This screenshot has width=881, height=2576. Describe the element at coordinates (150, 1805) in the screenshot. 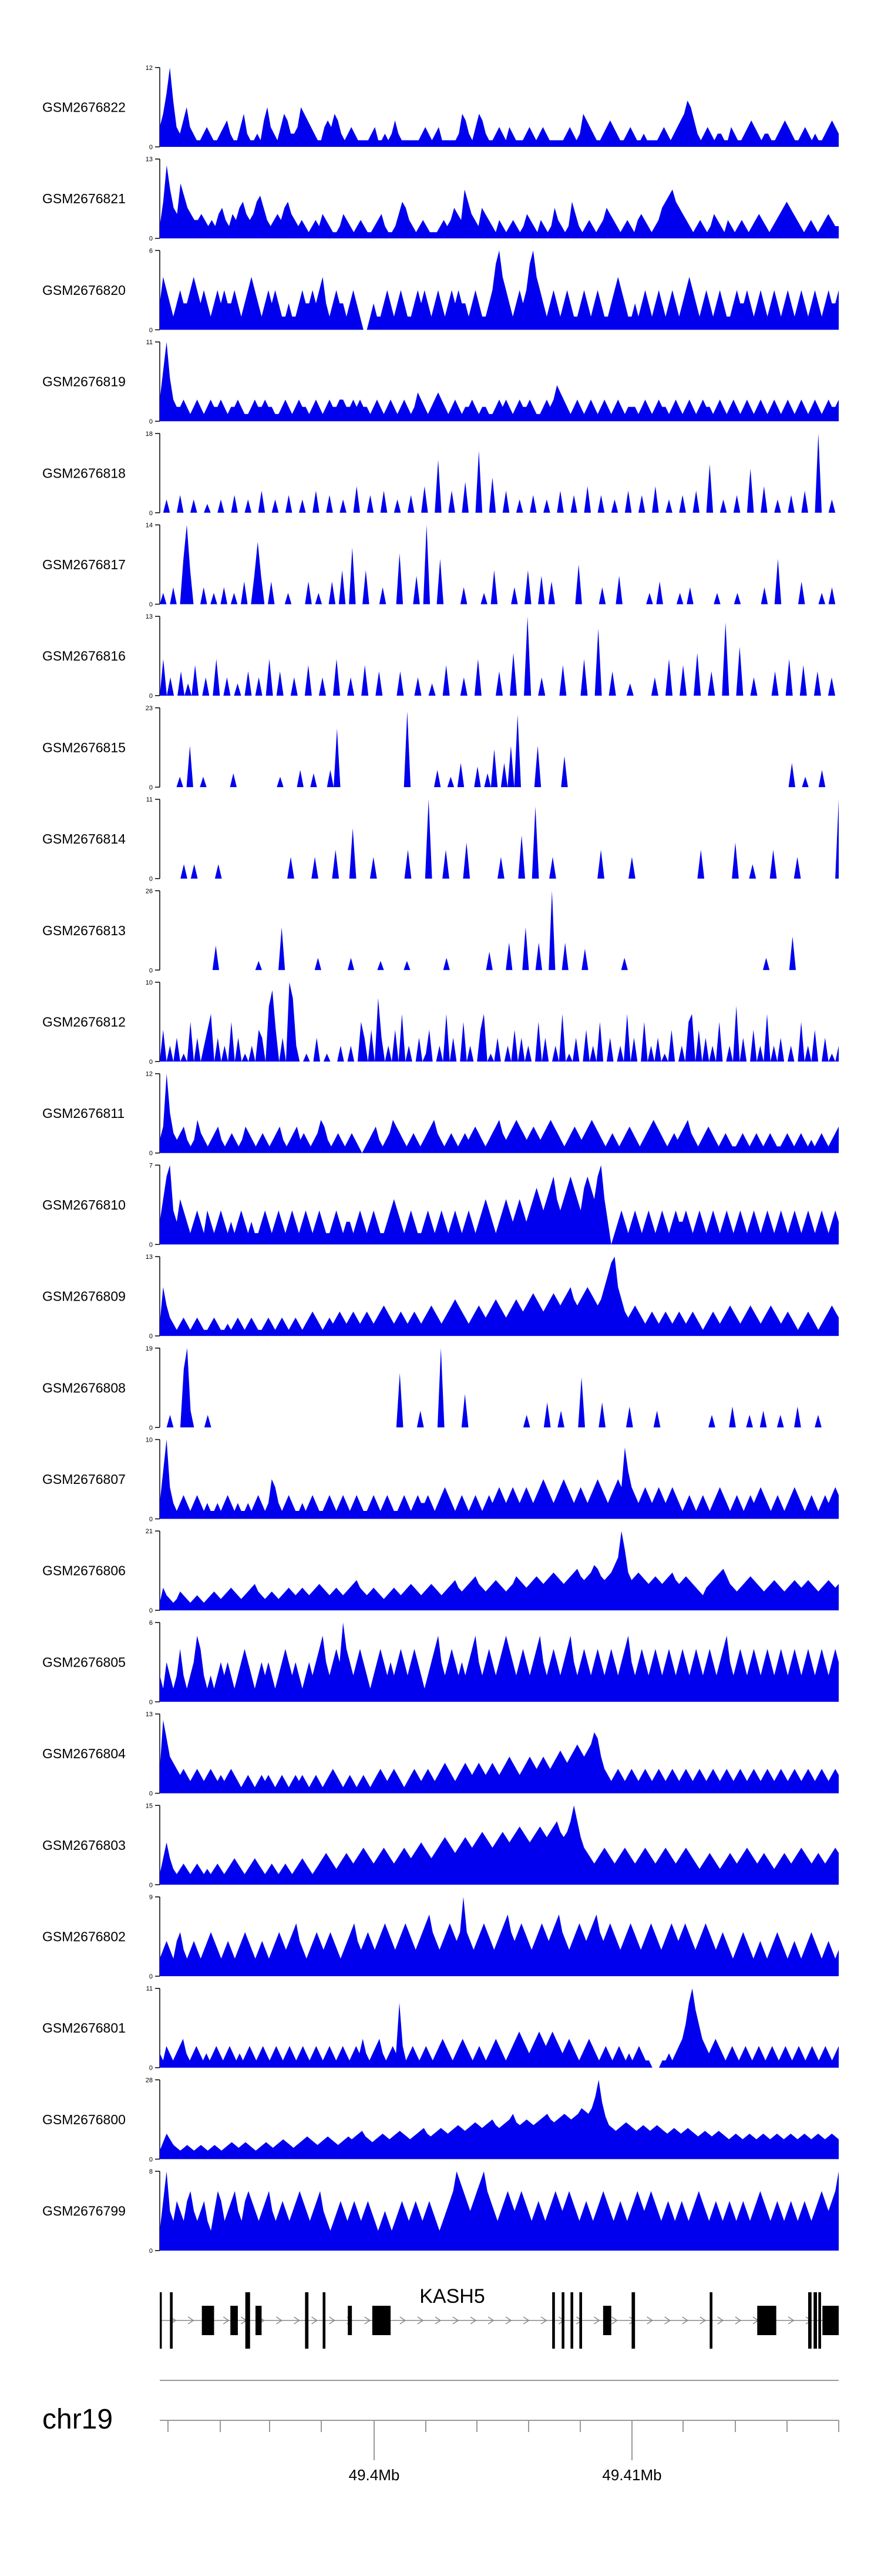

I see `y-axis-max-label: 15` at that location.